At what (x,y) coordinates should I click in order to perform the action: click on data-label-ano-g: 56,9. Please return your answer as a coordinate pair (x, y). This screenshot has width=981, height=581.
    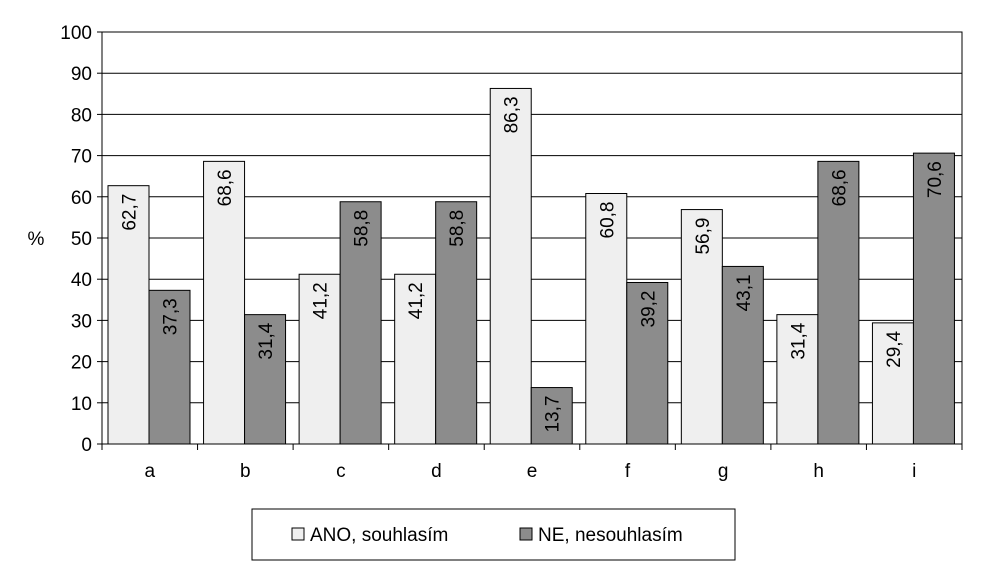
    Looking at the image, I should click on (703, 236).